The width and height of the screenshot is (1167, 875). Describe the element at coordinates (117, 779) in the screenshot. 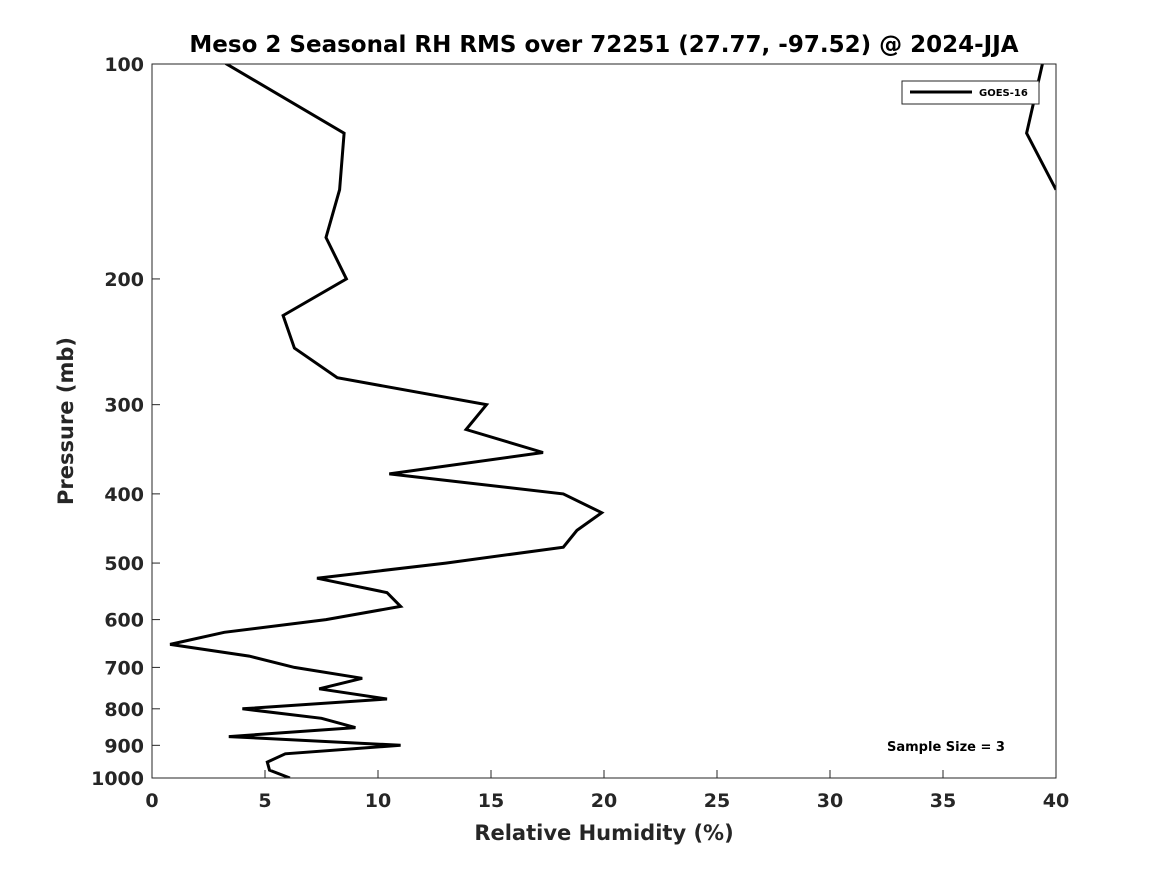

I see `y-tick-label: 1000` at that location.